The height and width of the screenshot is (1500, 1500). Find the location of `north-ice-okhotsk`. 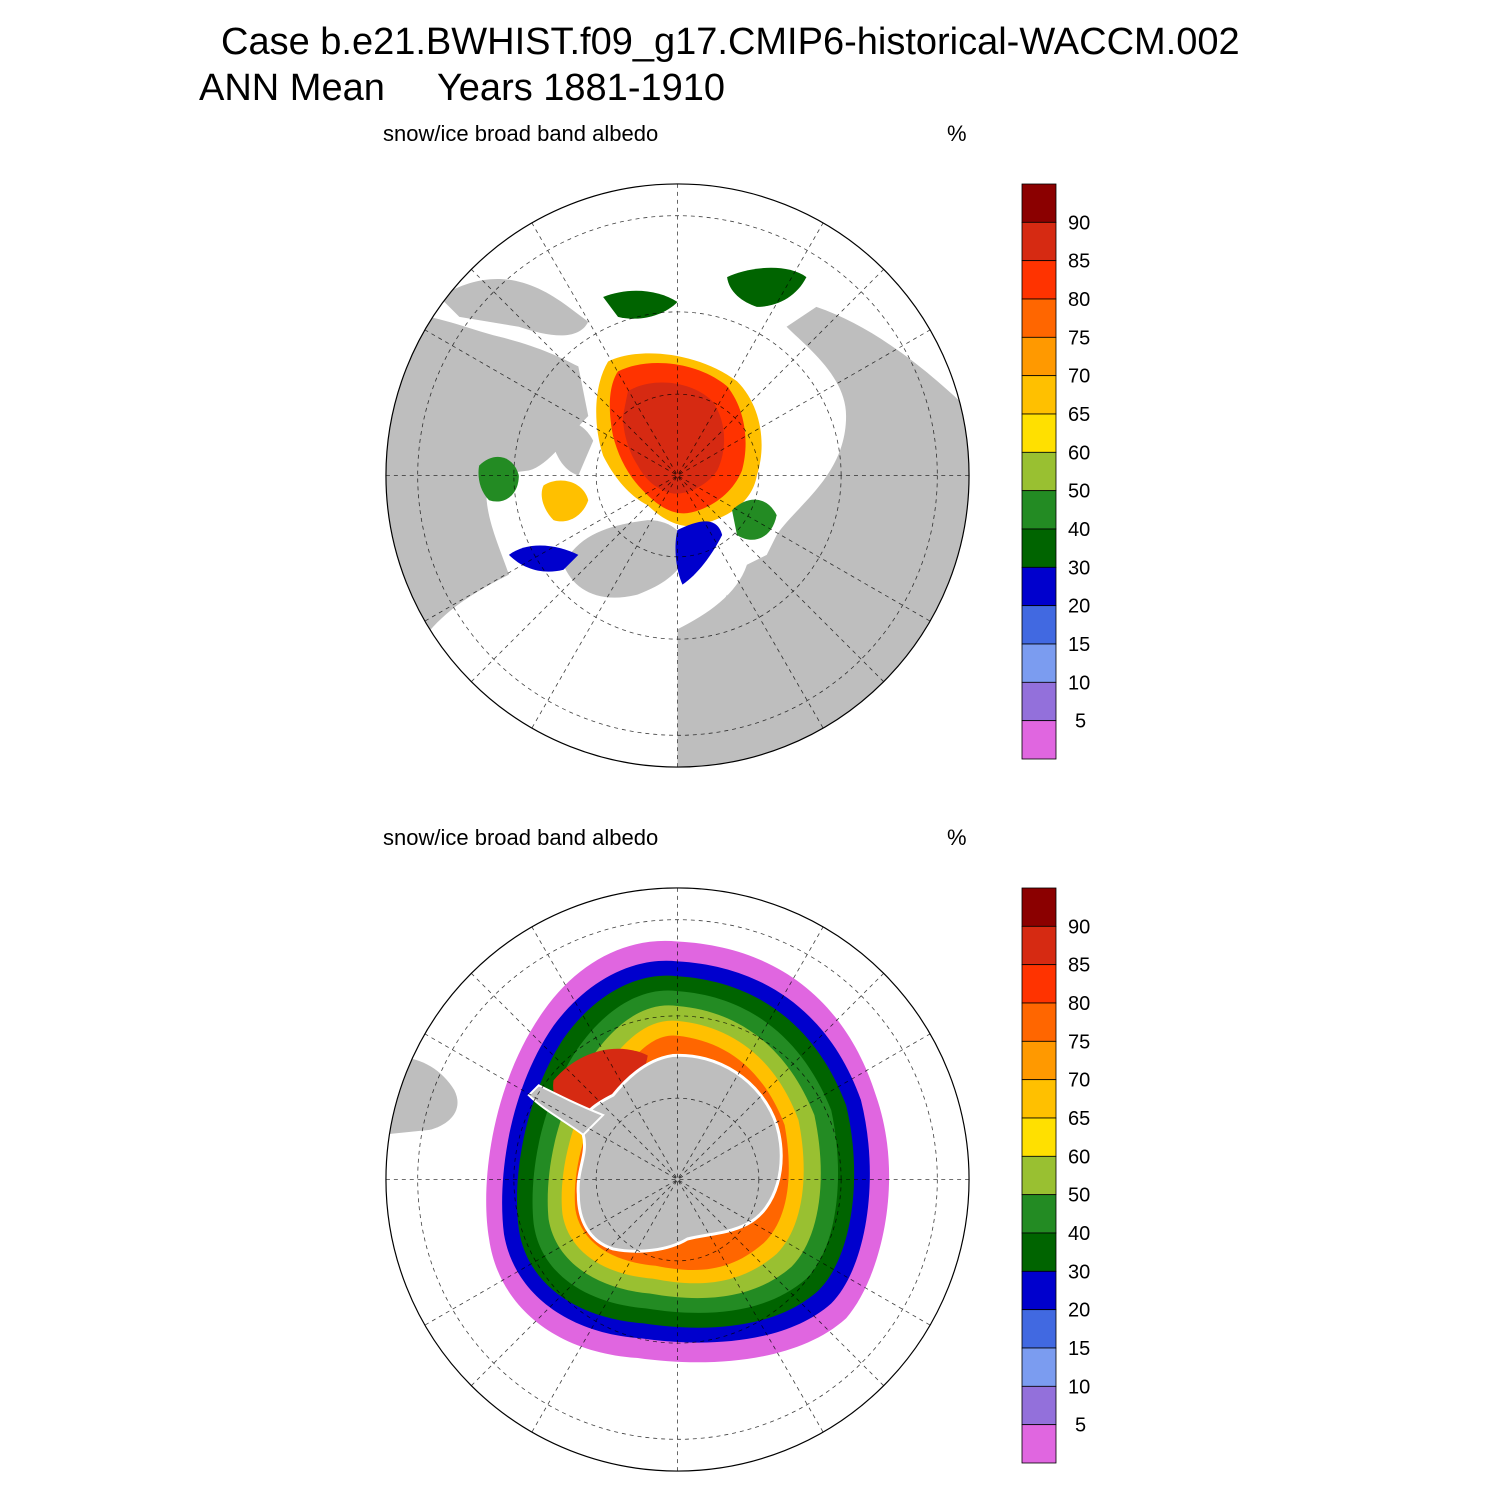

north-ice-okhotsk is located at coordinates (767, 287).